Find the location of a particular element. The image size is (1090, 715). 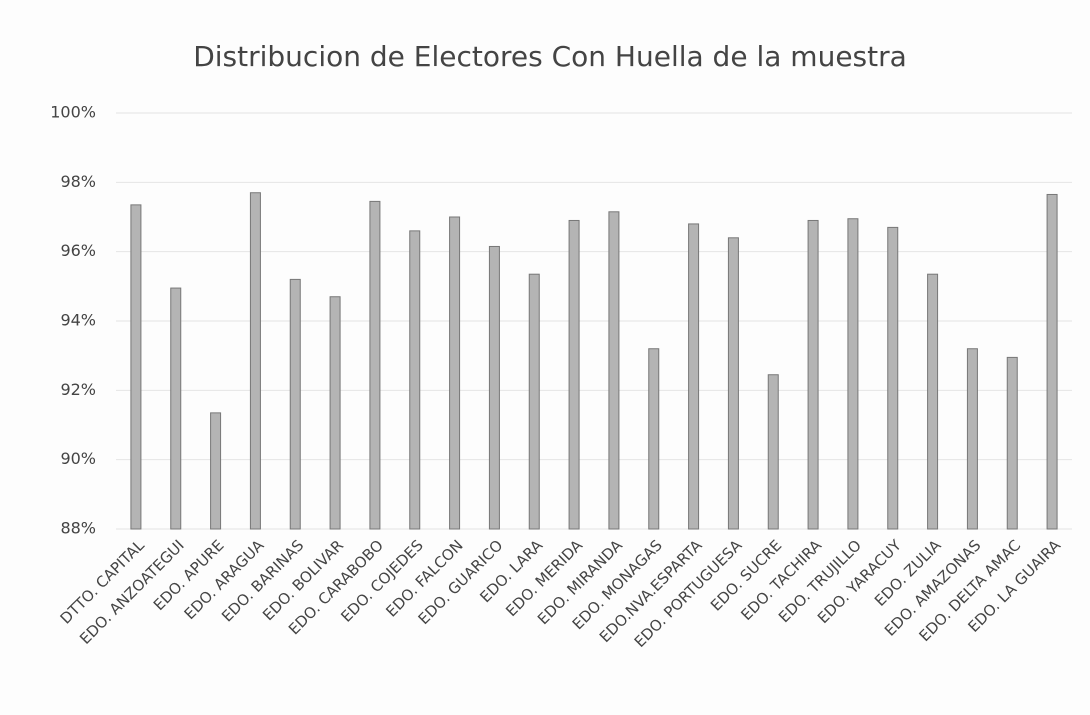

y-tick-label: 94% is located at coordinates (78, 320).